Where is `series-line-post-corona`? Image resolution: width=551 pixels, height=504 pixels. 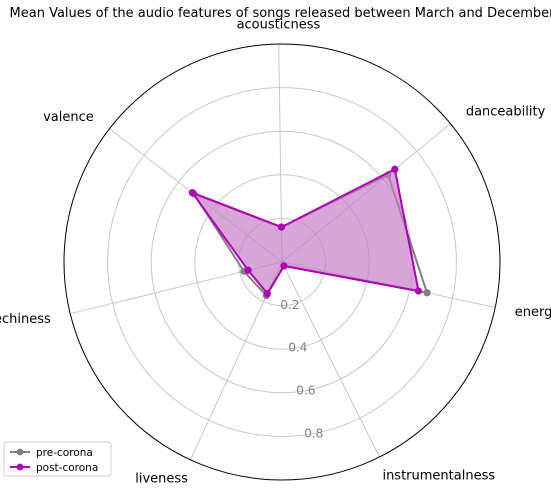 series-line-post-corona is located at coordinates (305, 231).